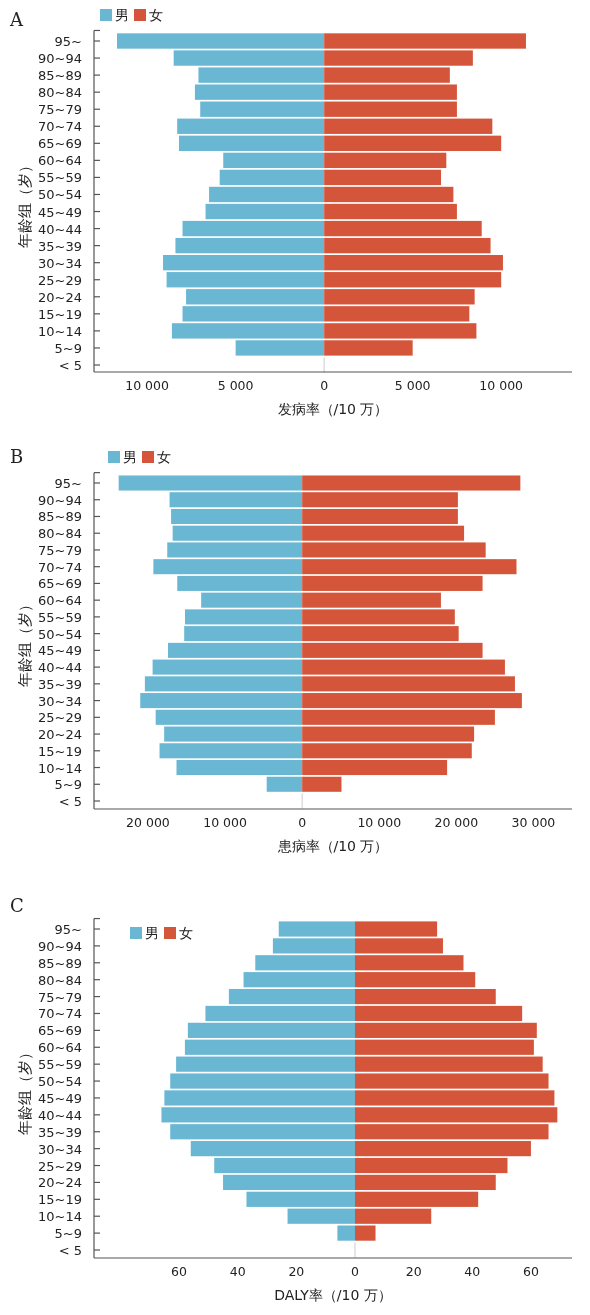  Describe the element at coordinates (60, 718) in the screenshot. I see `y-tick-label: 25~29` at that location.